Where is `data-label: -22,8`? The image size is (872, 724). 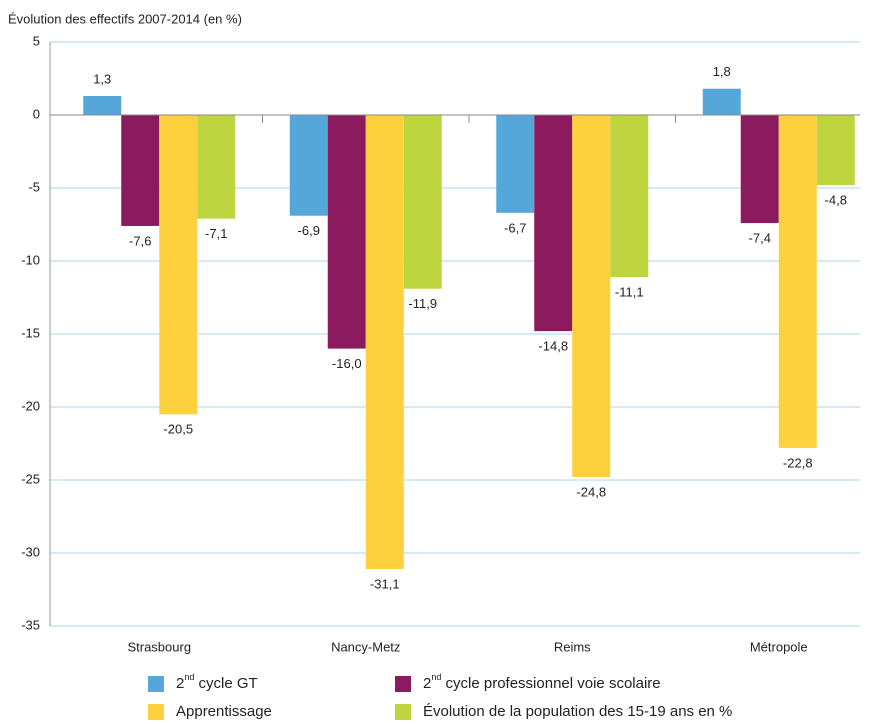 data-label: -22,8 is located at coordinates (798, 462).